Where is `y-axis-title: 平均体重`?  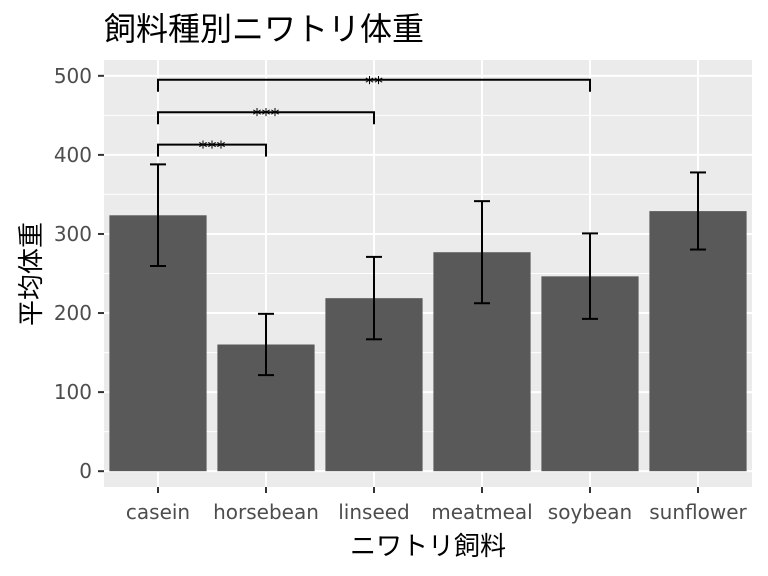 y-axis-title: 平均体重 is located at coordinates (32, 274).